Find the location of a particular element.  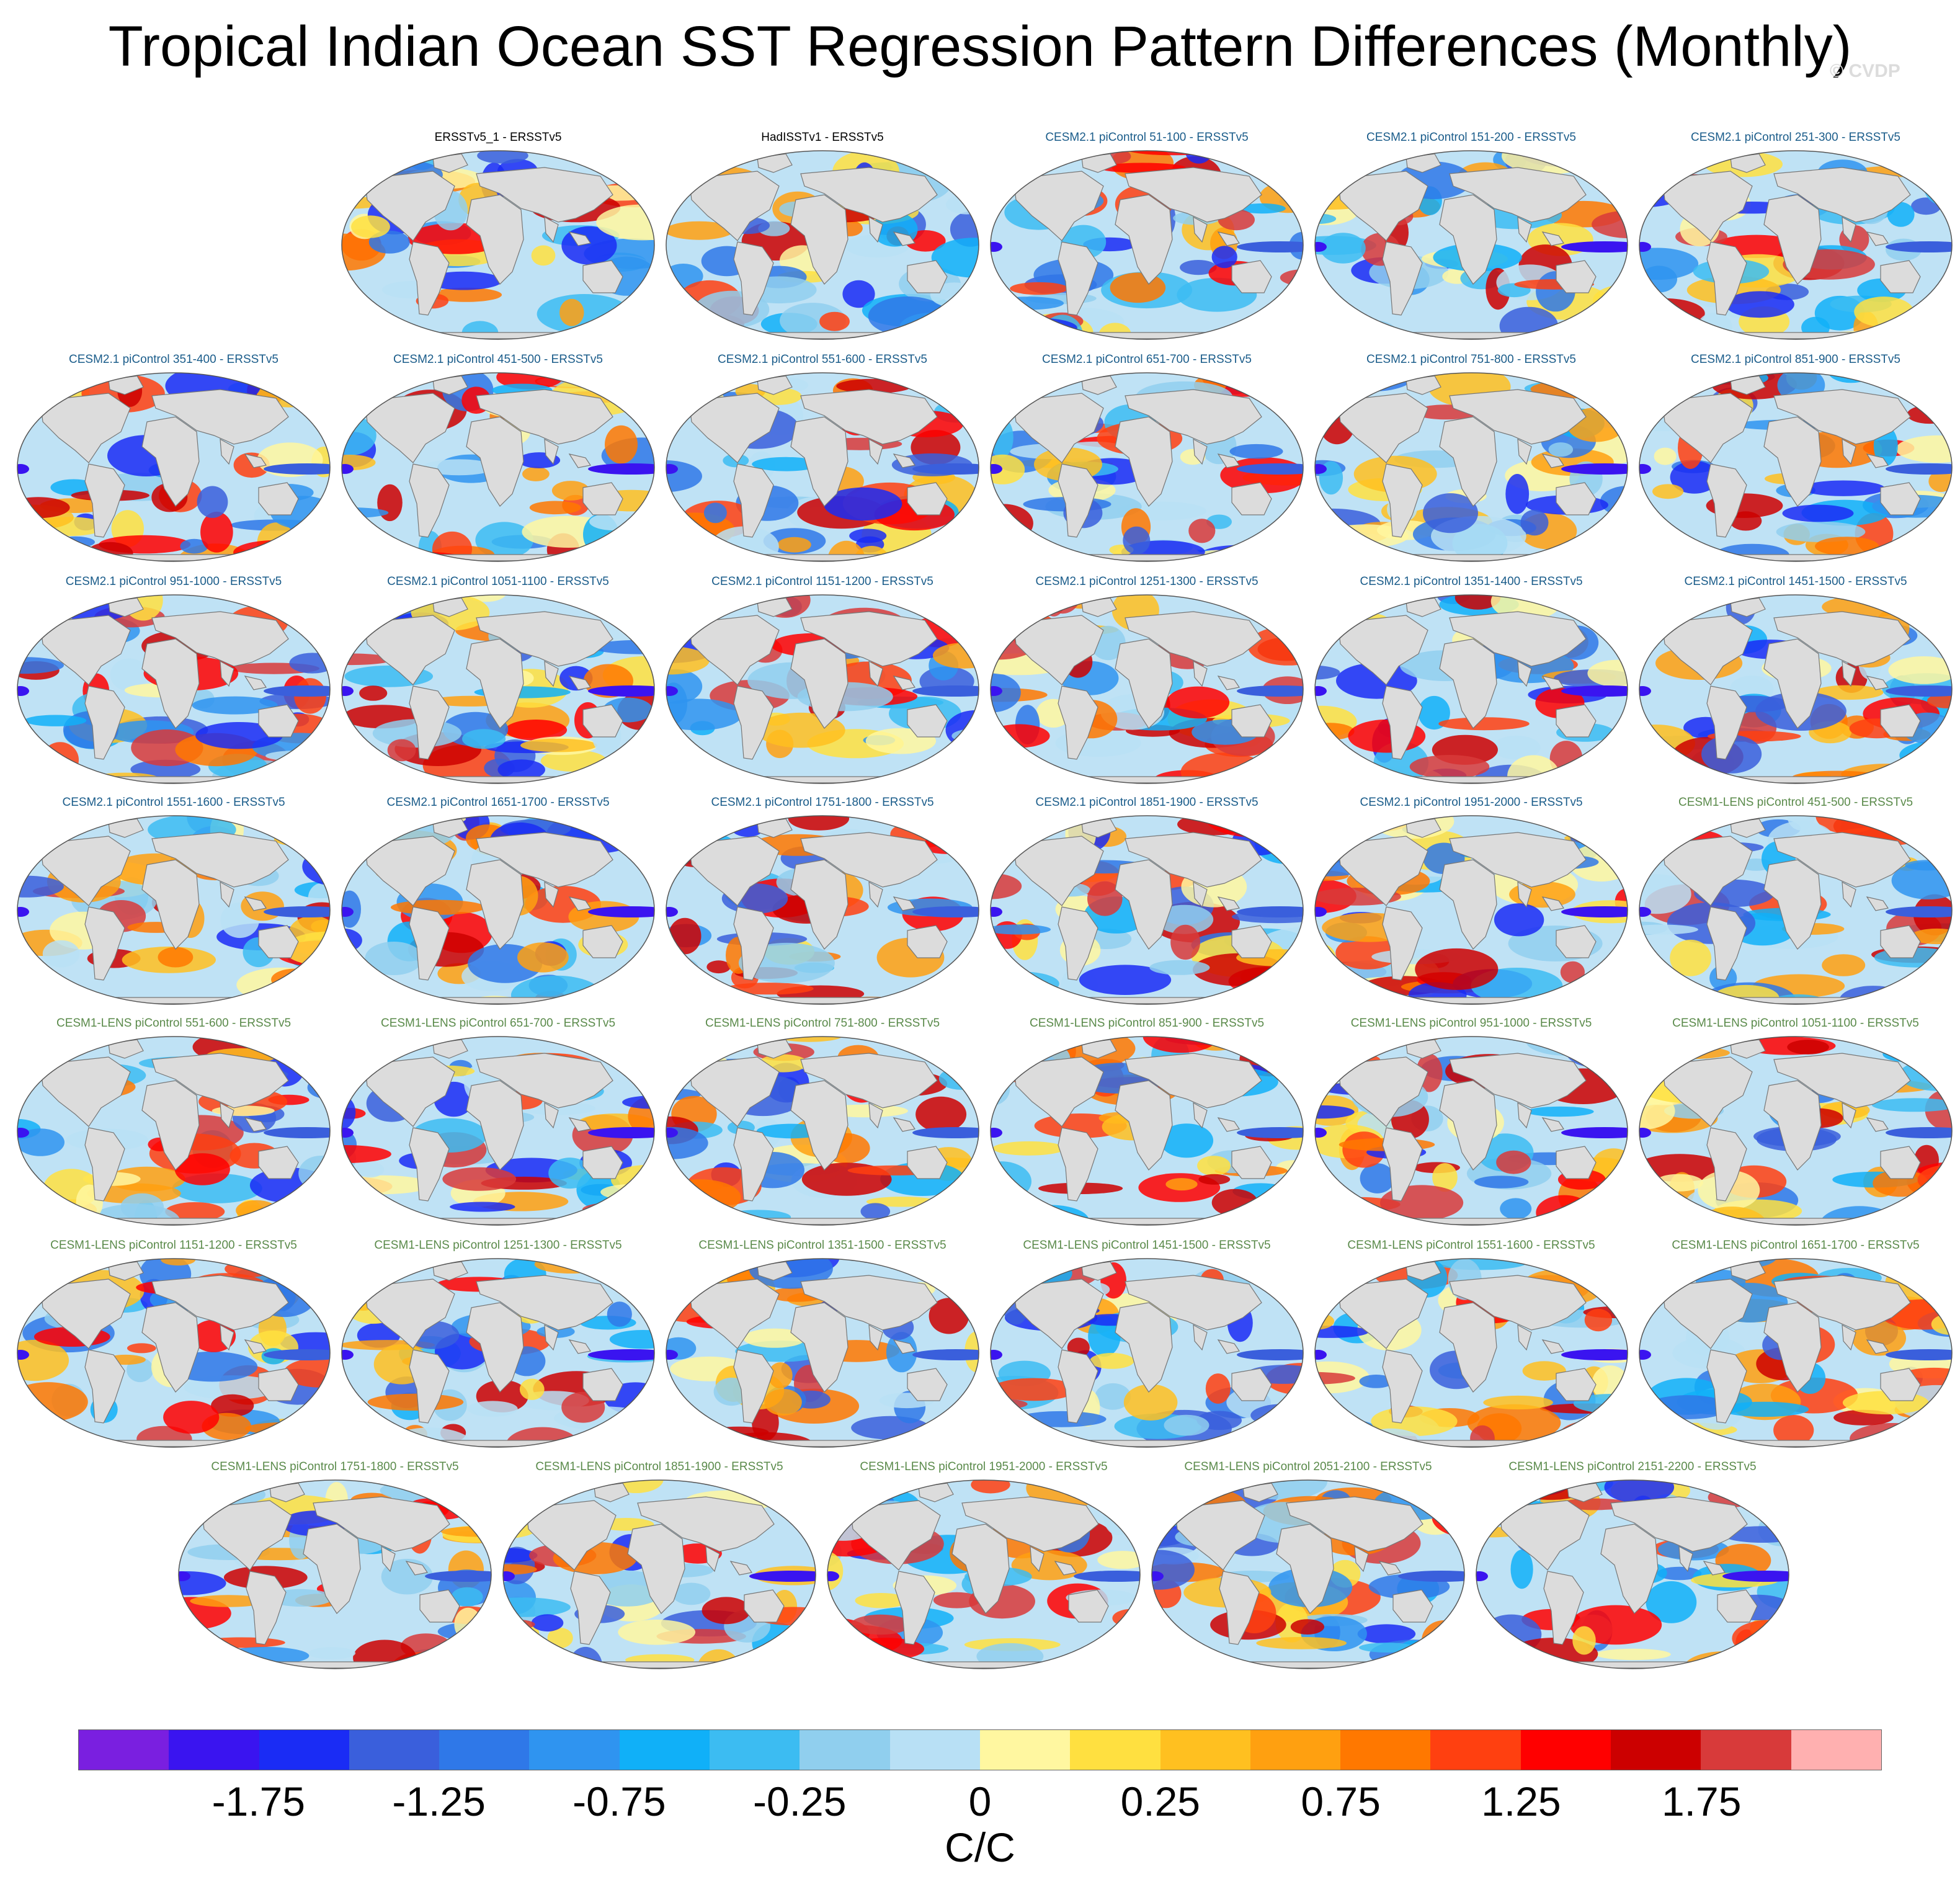

panel-title: CESM1-LENS piControl 851-900 - ERSSTv5 is located at coordinates (1147, 1023).